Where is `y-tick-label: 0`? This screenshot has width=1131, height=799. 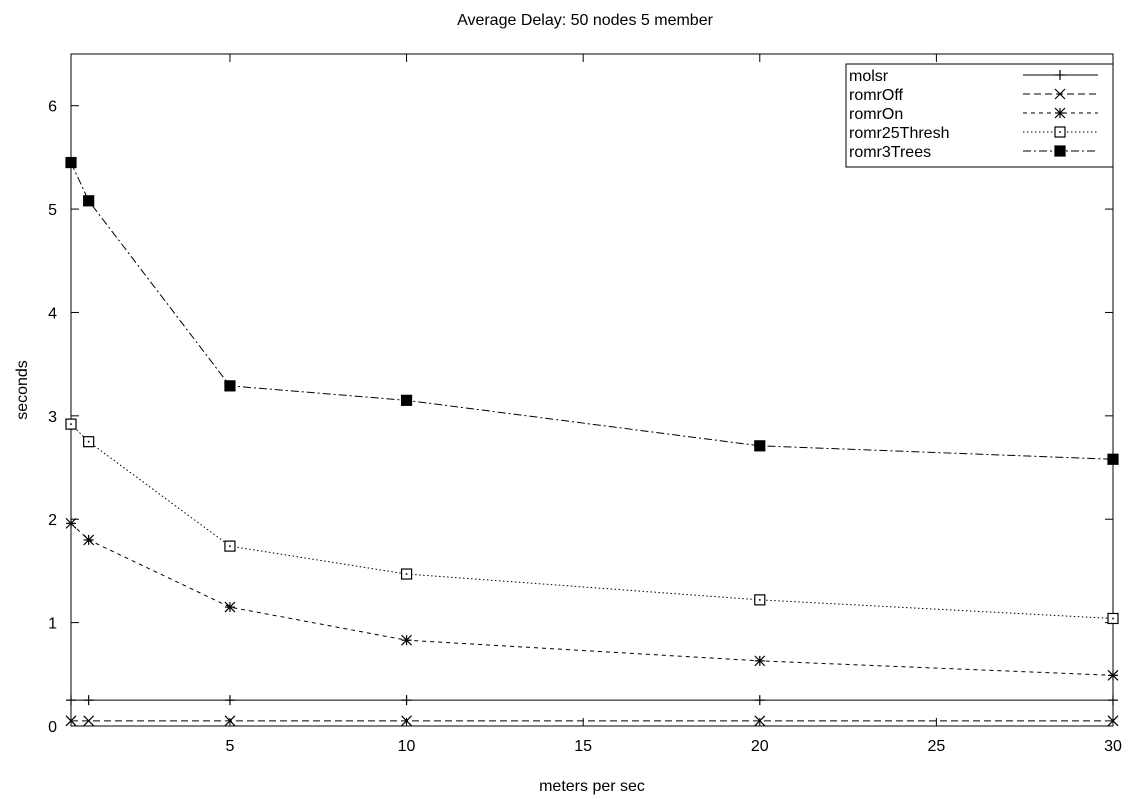 y-tick-label: 0 is located at coordinates (52, 727).